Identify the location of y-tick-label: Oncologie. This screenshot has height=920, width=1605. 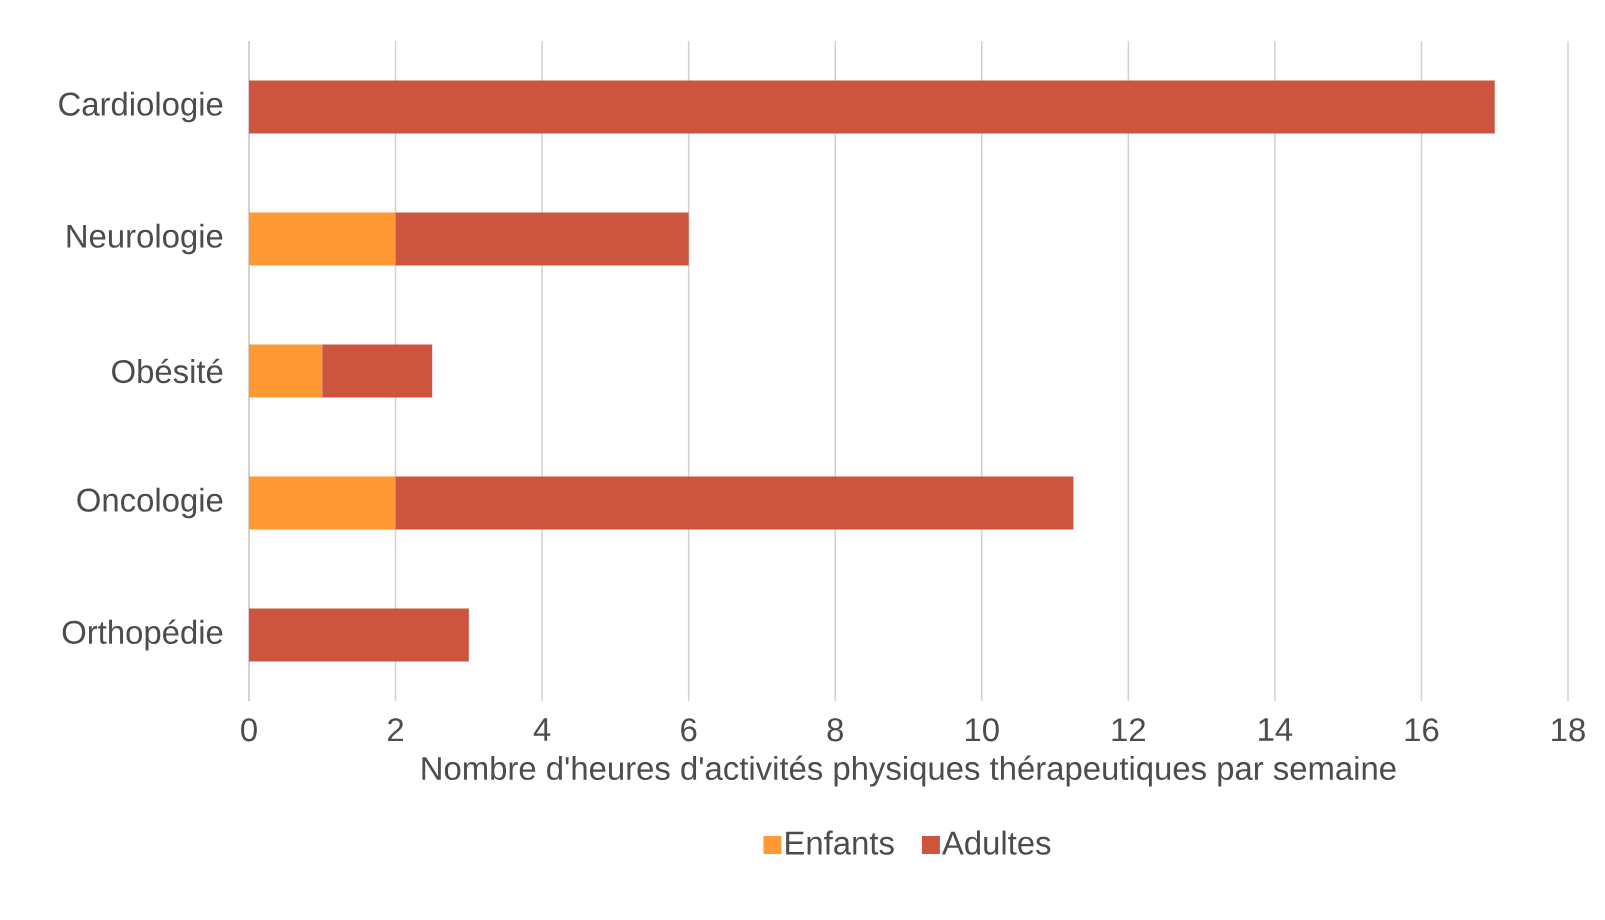
(150, 503).